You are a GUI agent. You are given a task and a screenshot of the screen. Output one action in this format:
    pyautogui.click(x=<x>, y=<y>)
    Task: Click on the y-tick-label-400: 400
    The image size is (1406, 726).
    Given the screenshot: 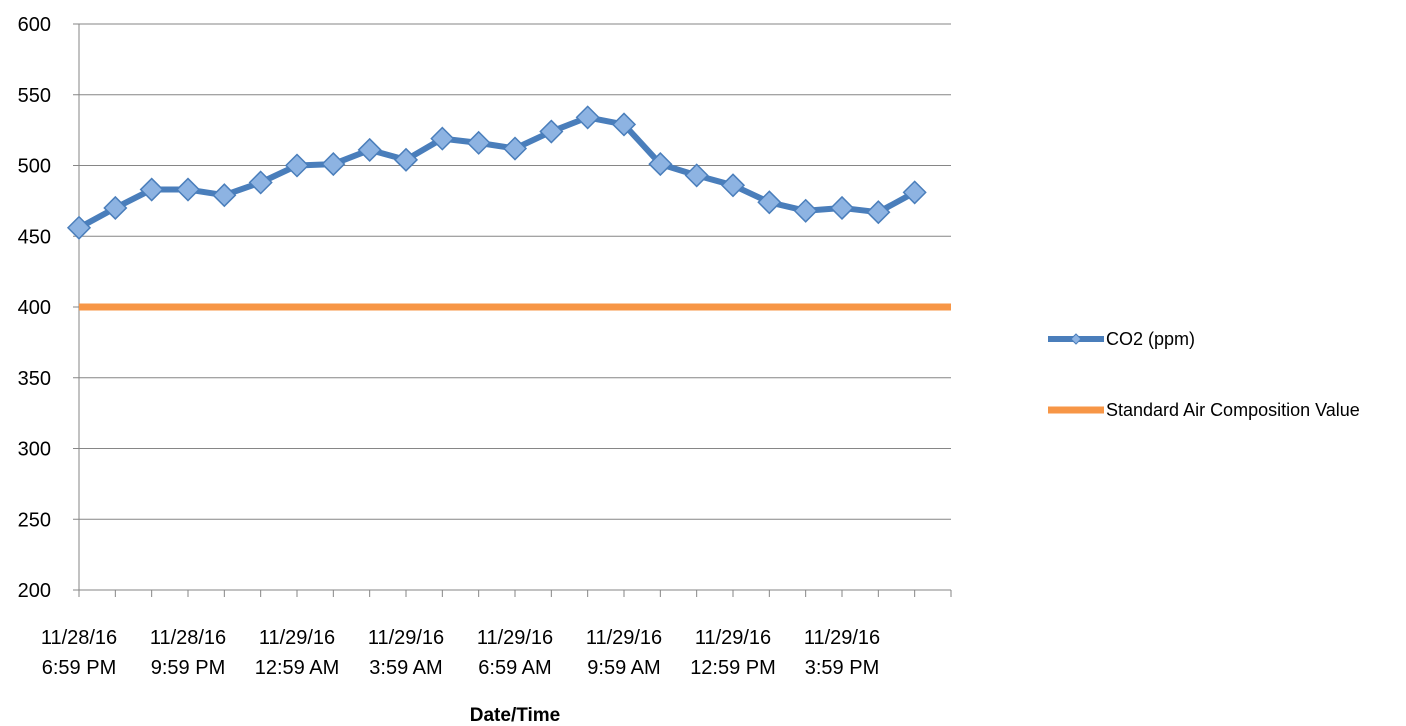 What is the action you would take?
    pyautogui.click(x=34, y=308)
    